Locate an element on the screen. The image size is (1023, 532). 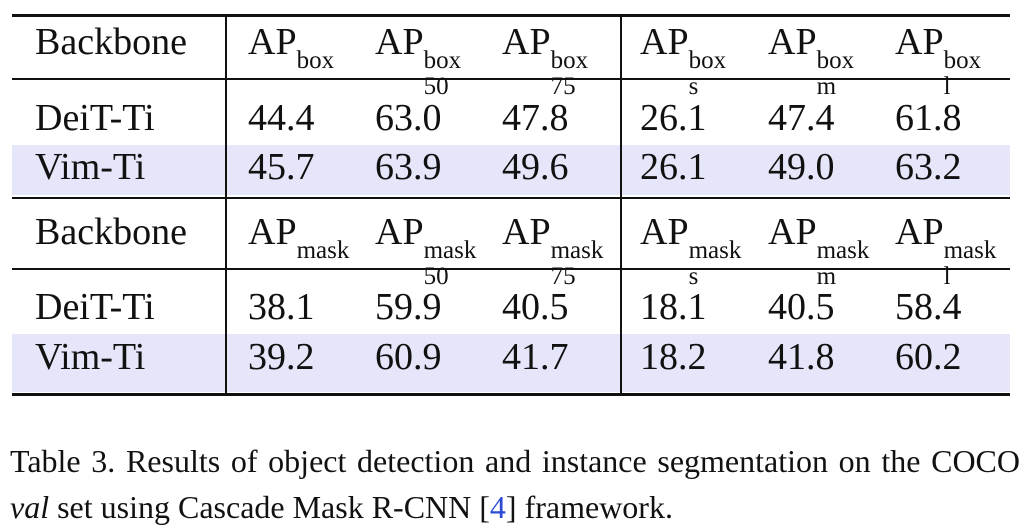
table-value: 59.9 is located at coordinates (408, 307).